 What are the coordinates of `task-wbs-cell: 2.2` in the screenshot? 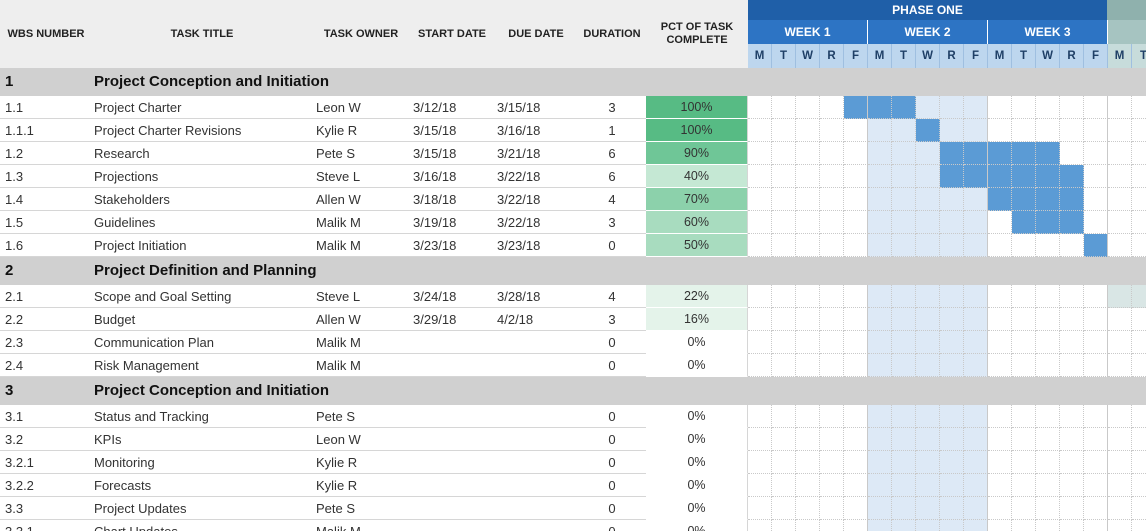 It's located at (46, 319).